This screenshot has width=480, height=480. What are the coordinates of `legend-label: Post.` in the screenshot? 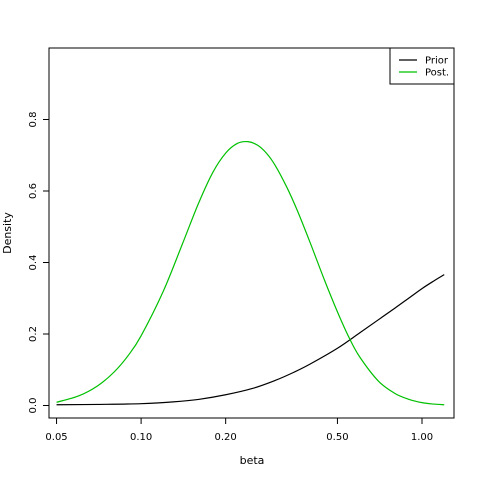 It's located at (437, 73).